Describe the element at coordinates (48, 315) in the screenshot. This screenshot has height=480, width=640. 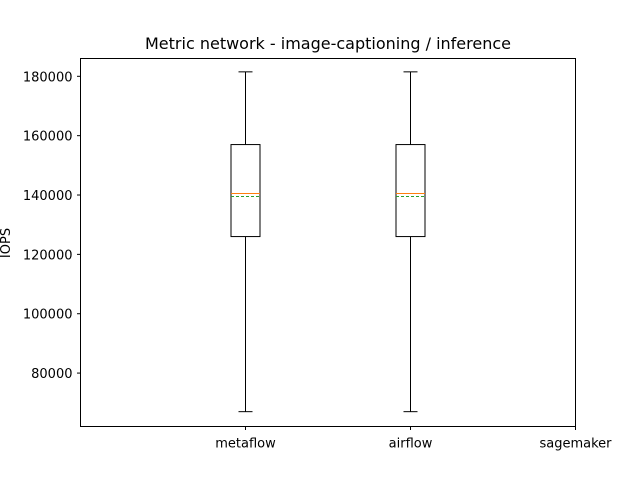
I see `y-tick-label: 100000` at that location.